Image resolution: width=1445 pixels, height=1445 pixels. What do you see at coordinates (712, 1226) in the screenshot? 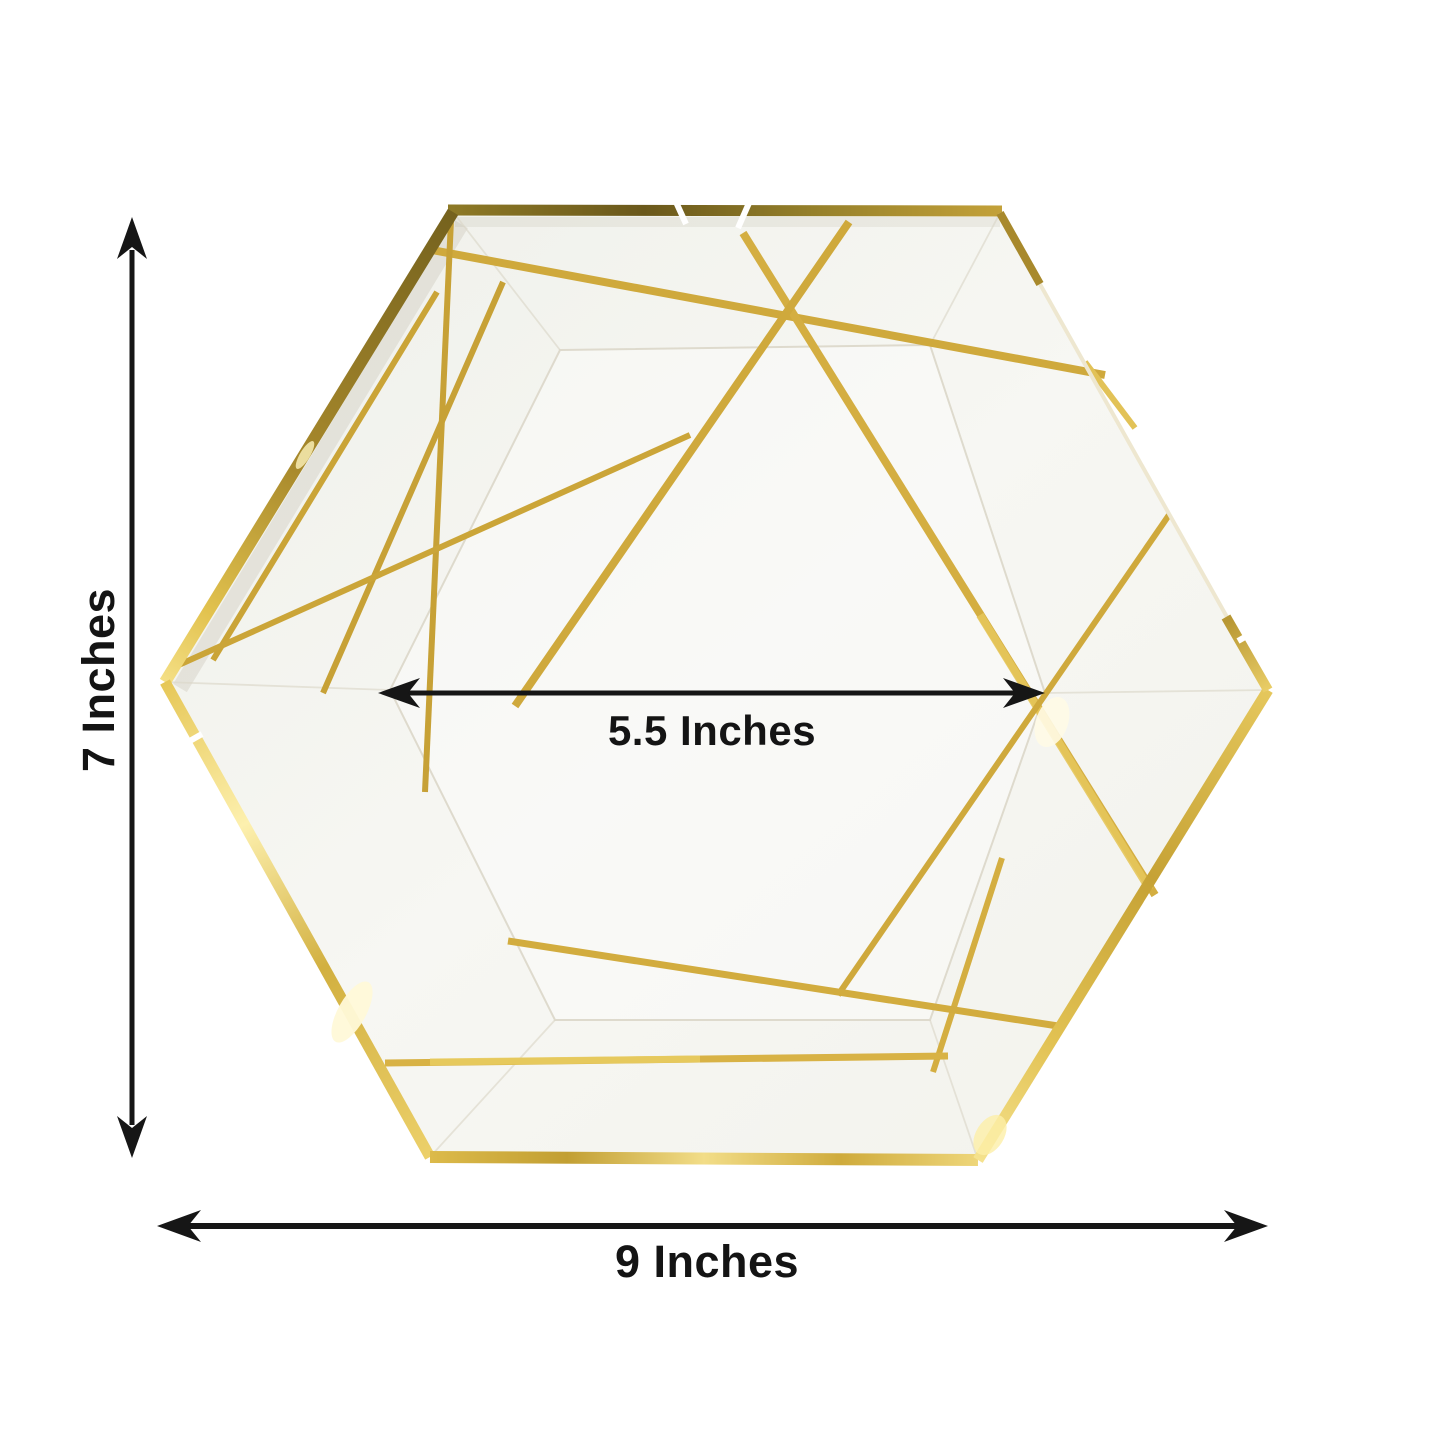
I see `outer-width-dimension-arrow` at bounding box center [712, 1226].